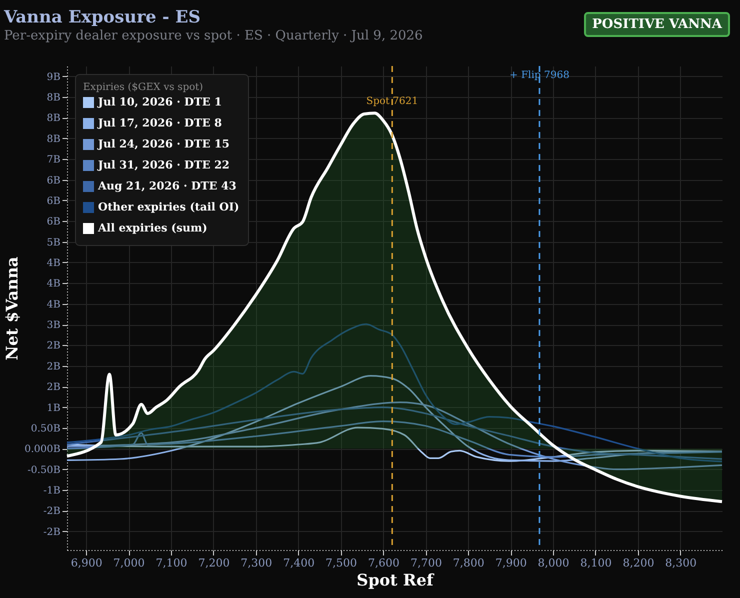 This screenshot has width=740, height=598. I want to click on y-tick-label: 3B, so click(53, 326).